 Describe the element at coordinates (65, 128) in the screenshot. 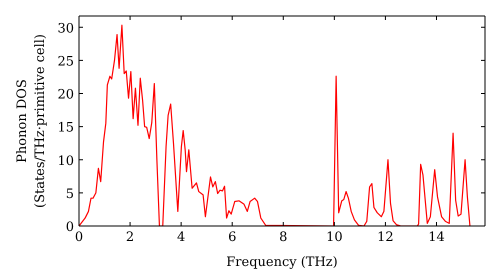

I see `y-tick-label: 15` at that location.